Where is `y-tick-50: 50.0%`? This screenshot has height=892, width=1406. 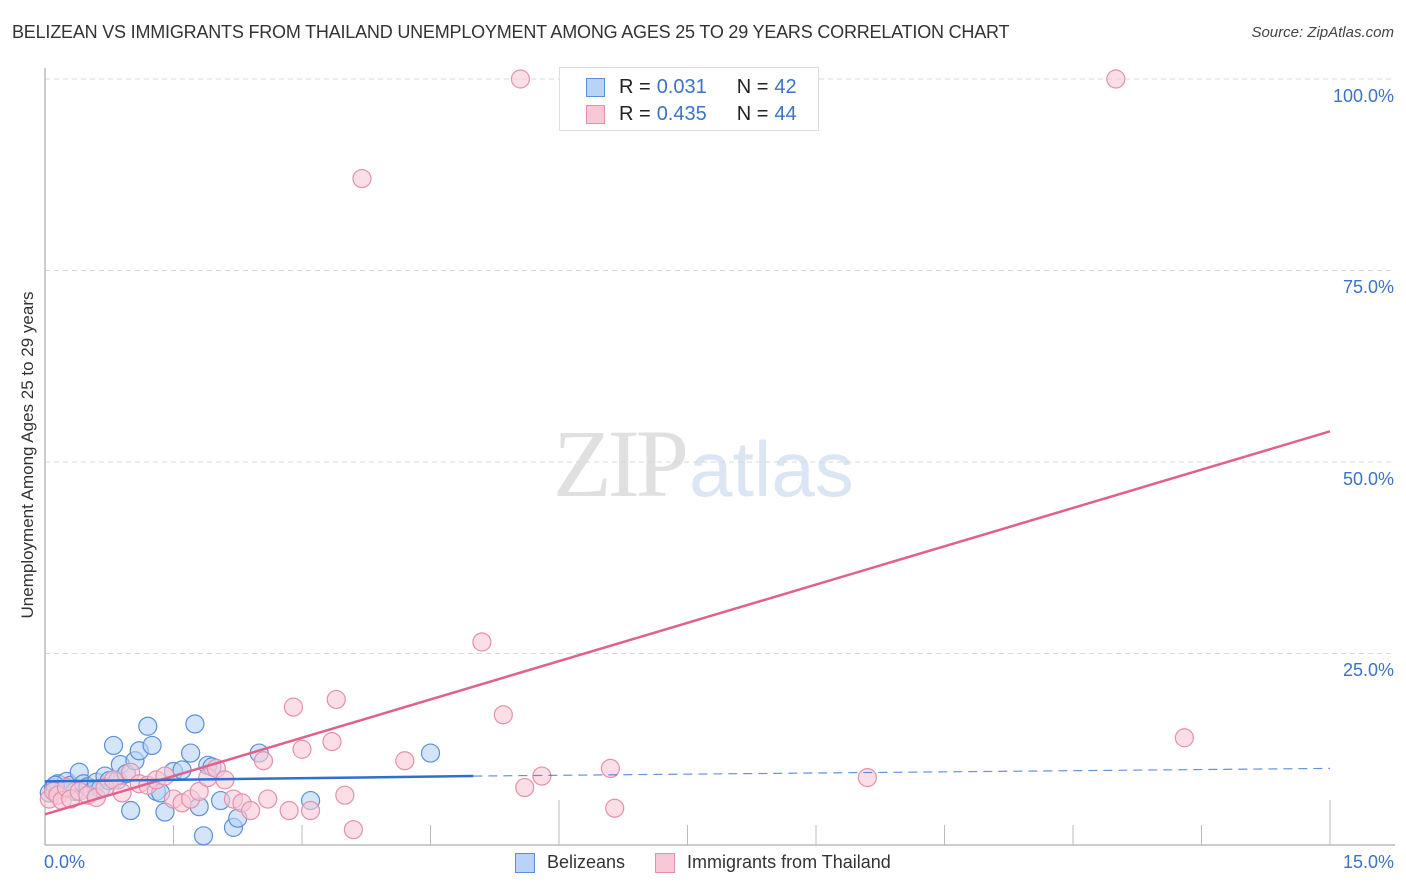 y-tick-50: 50.0% is located at coordinates (1368, 479).